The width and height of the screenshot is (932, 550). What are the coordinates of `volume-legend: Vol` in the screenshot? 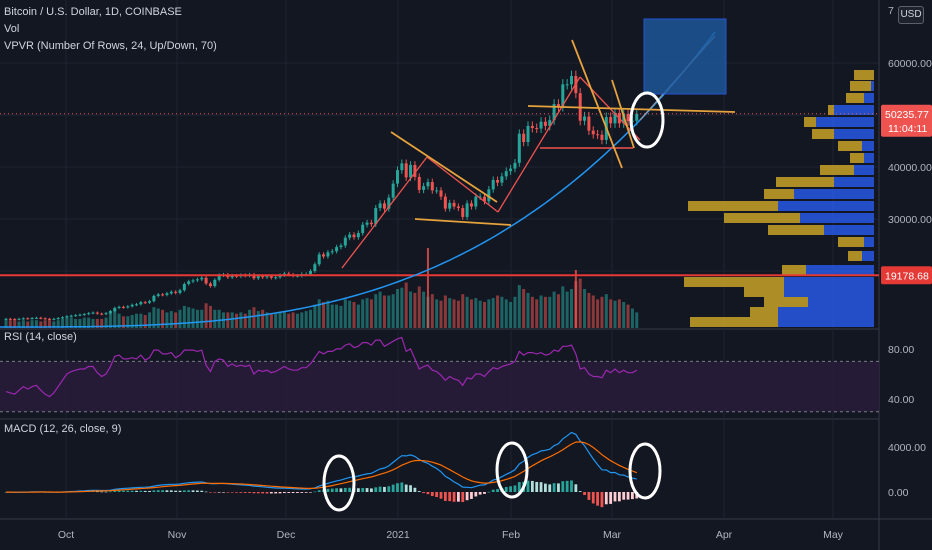 It's located at (12, 29).